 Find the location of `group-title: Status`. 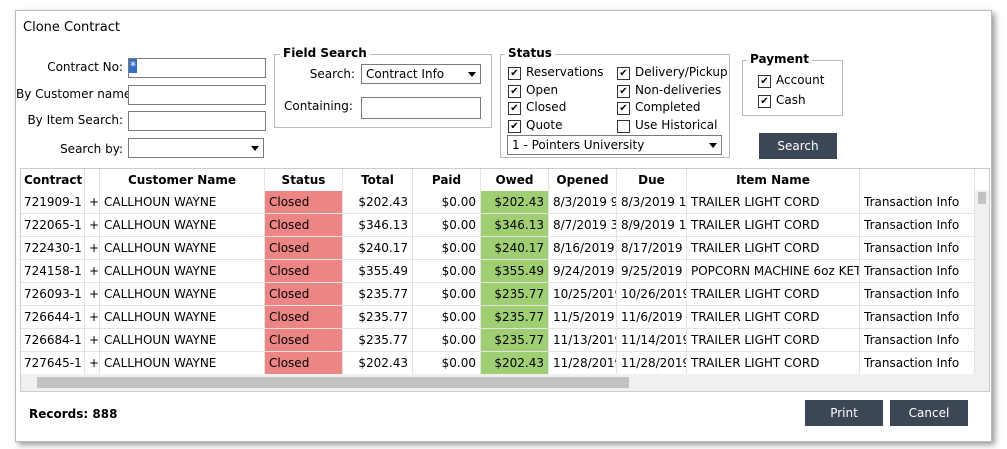

group-title: Status is located at coordinates (530, 53).